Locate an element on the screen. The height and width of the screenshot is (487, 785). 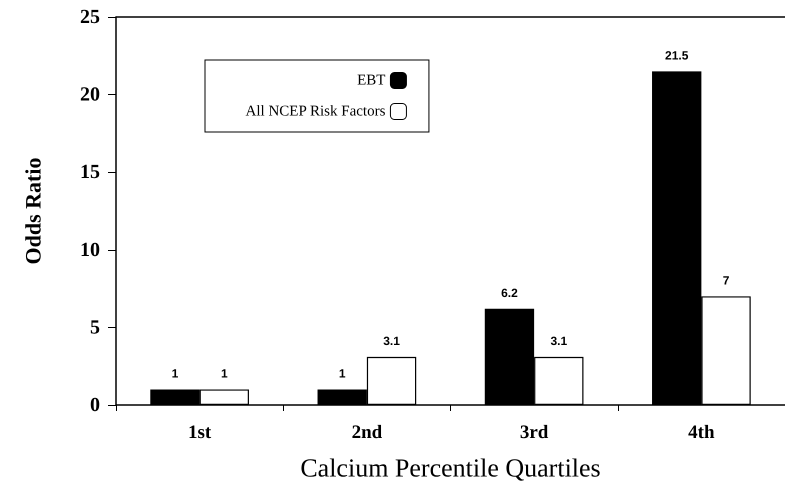
x-tick-label: 2nd is located at coordinates (367, 432).